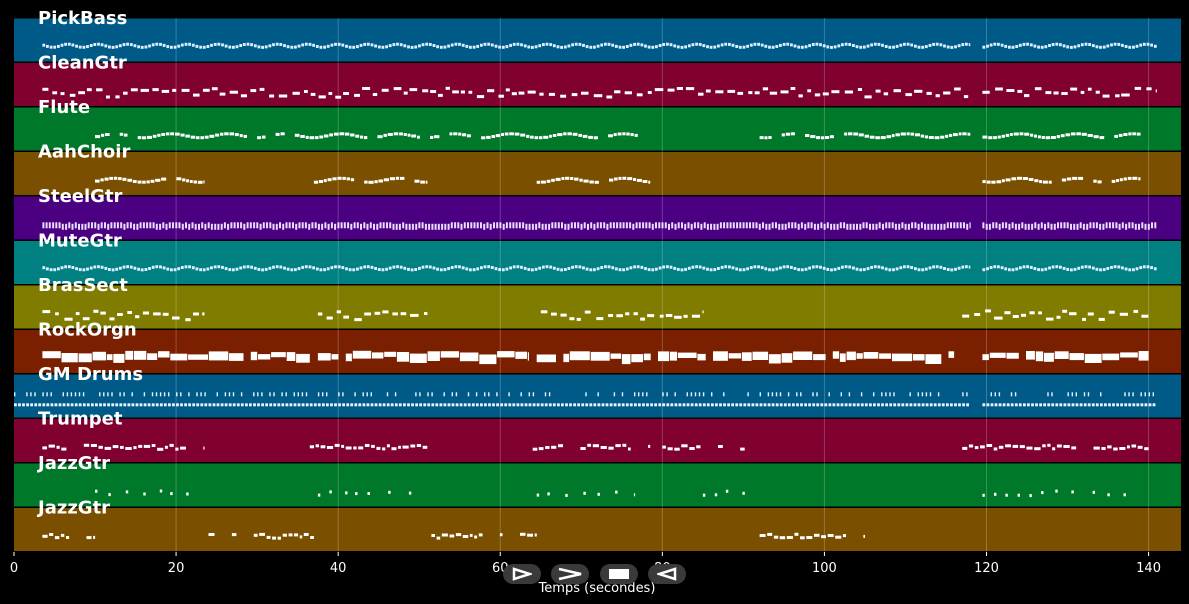  I want to click on stop-icon, so click(619, 574).